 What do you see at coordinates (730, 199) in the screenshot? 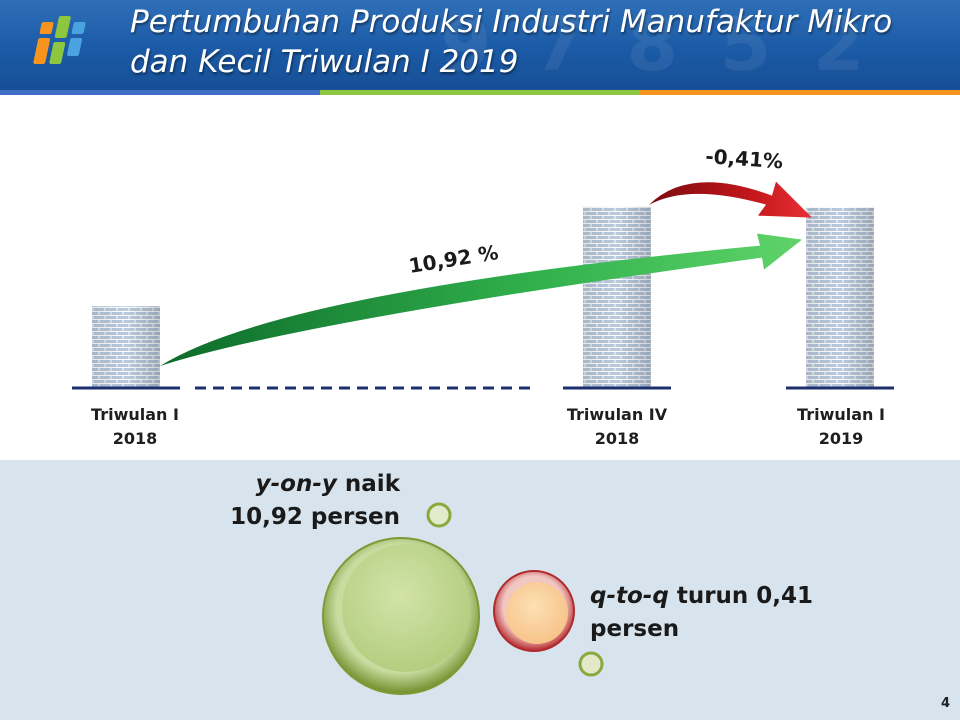
I see `qtq-arrow` at bounding box center [730, 199].